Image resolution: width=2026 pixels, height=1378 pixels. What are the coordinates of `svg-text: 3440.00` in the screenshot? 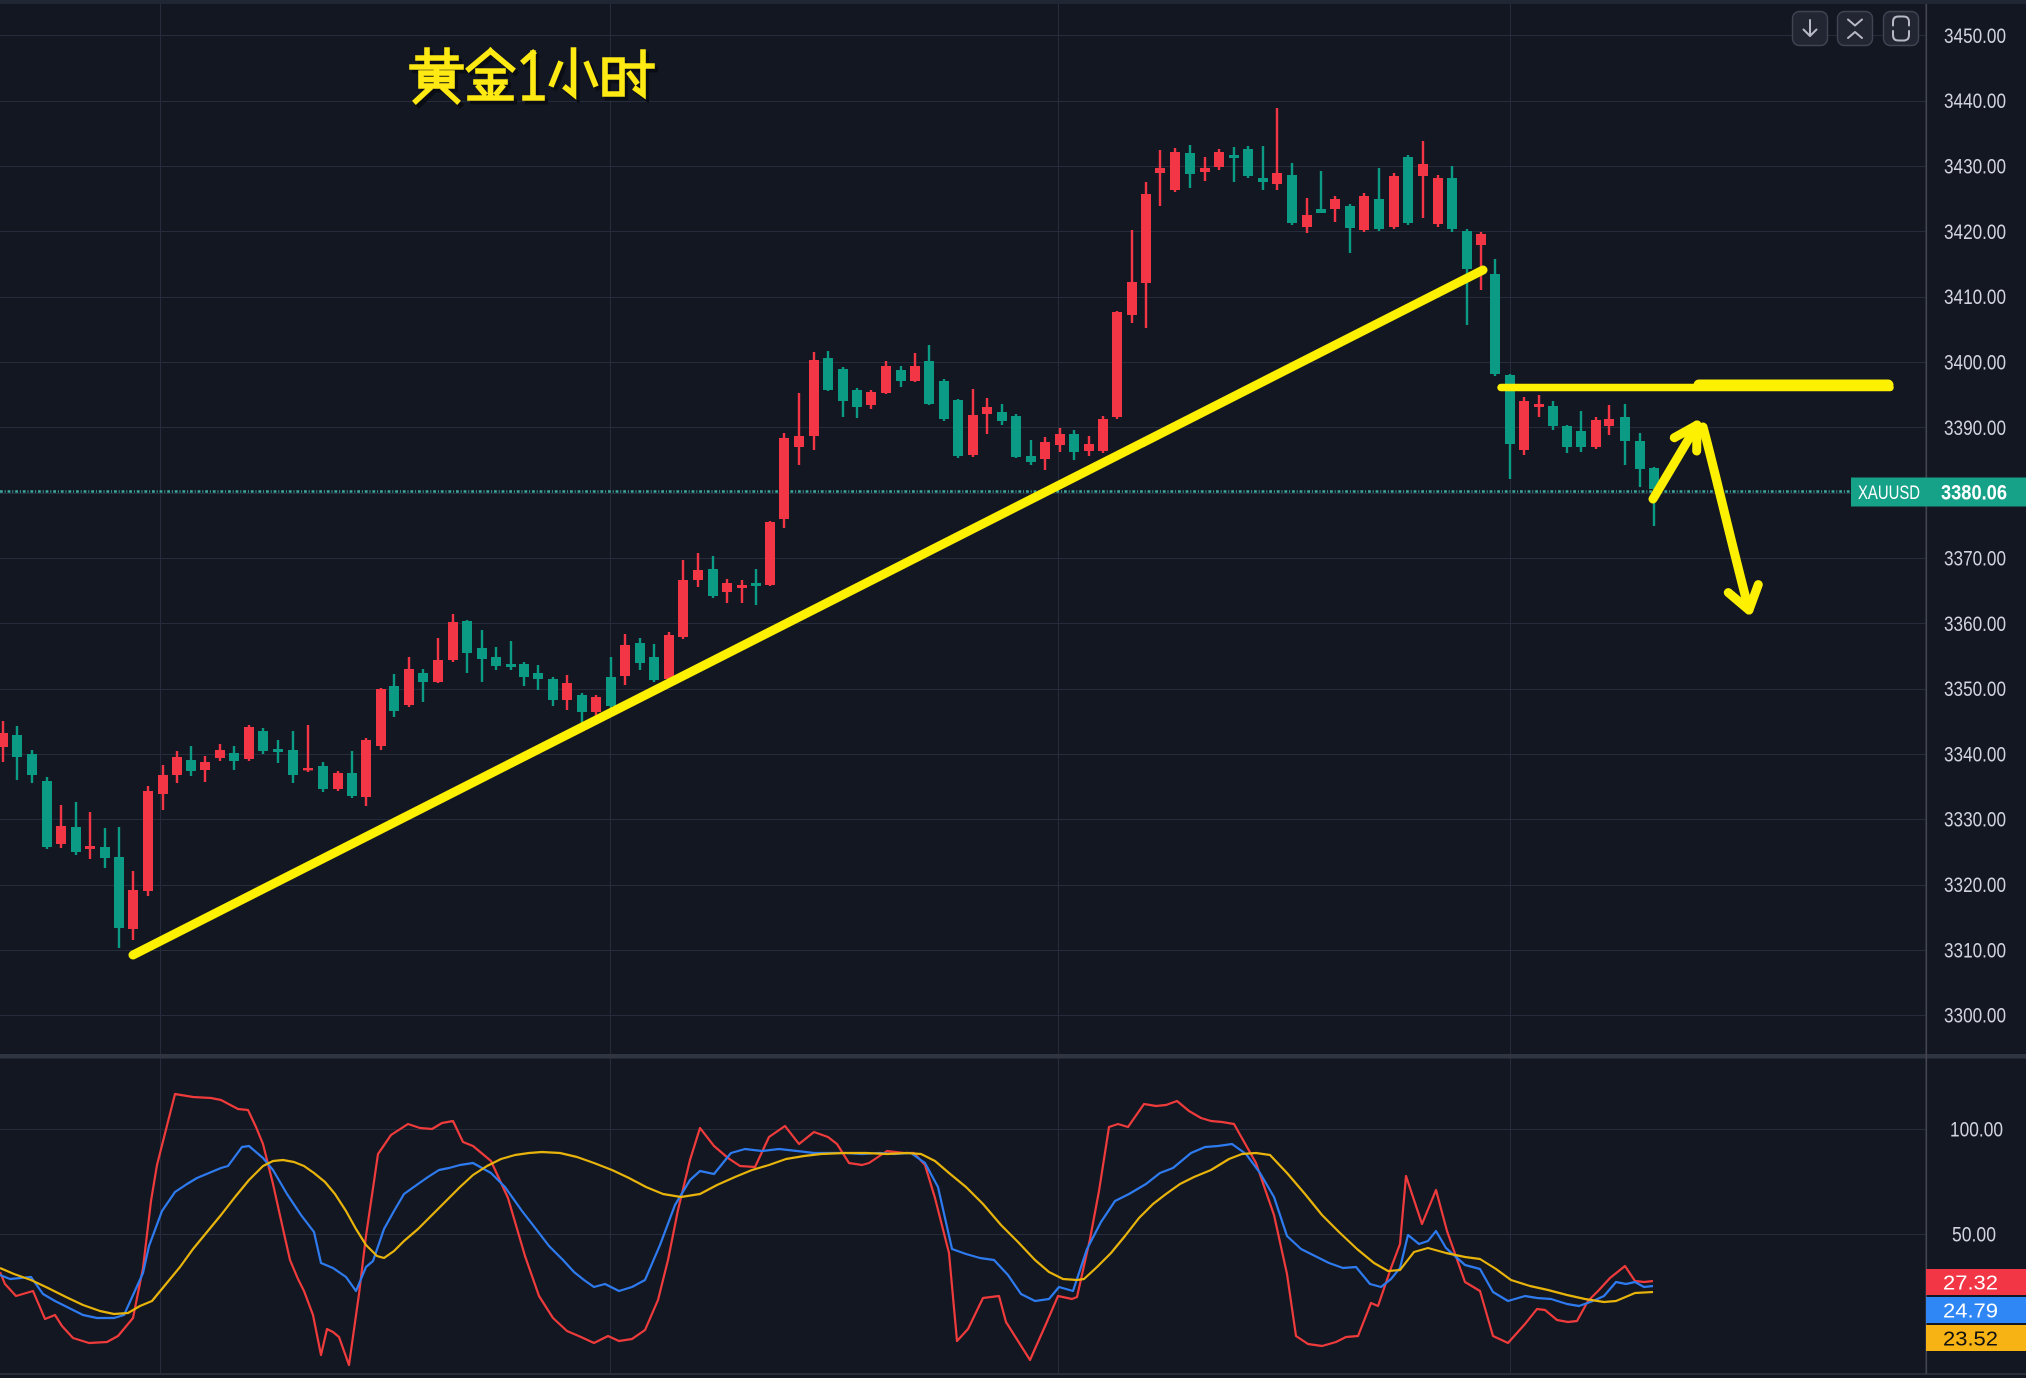 It's located at (1975, 101).